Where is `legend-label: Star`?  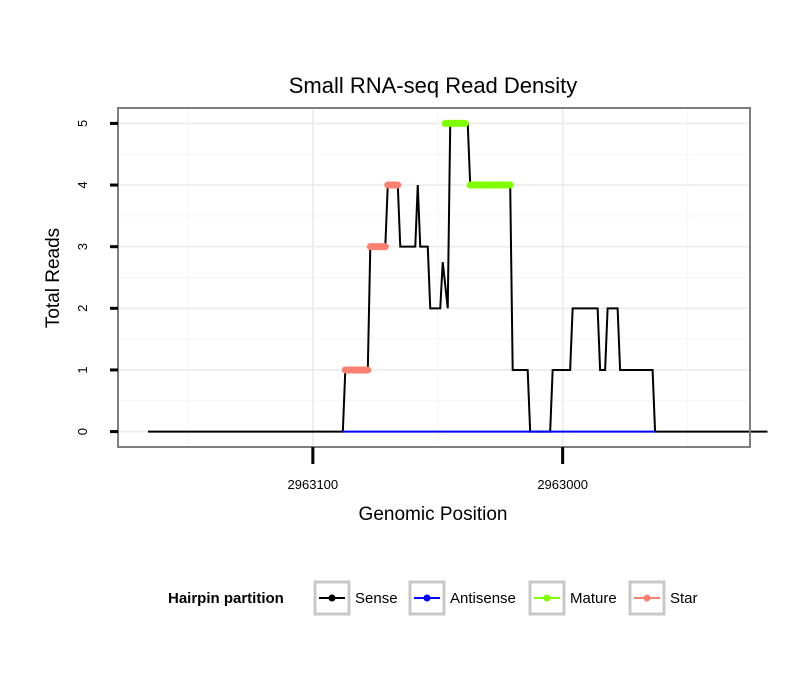
legend-label: Star is located at coordinates (684, 598).